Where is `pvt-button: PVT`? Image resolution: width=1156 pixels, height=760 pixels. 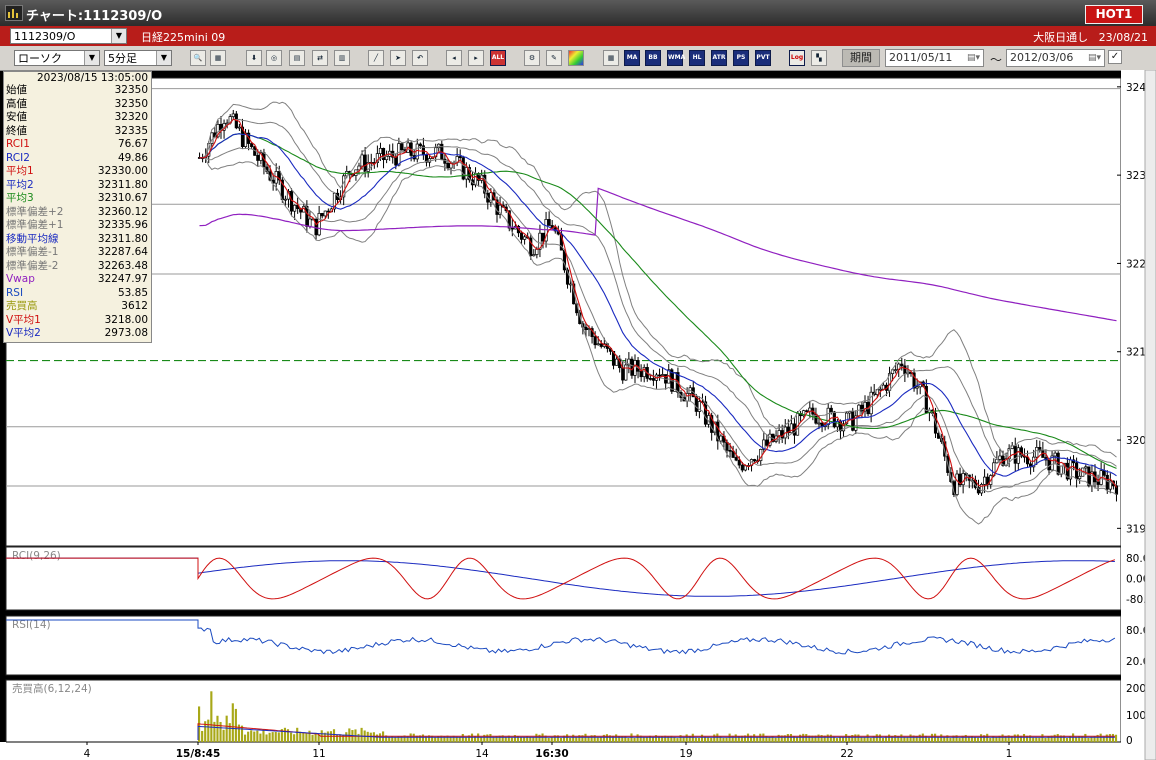
pvt-button: PVT is located at coordinates (763, 58).